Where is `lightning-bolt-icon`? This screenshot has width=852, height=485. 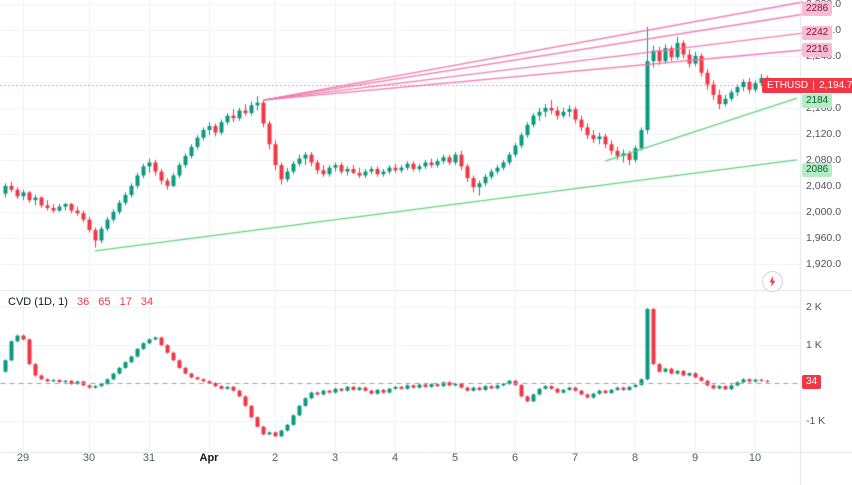
lightning-bolt-icon is located at coordinates (772, 281).